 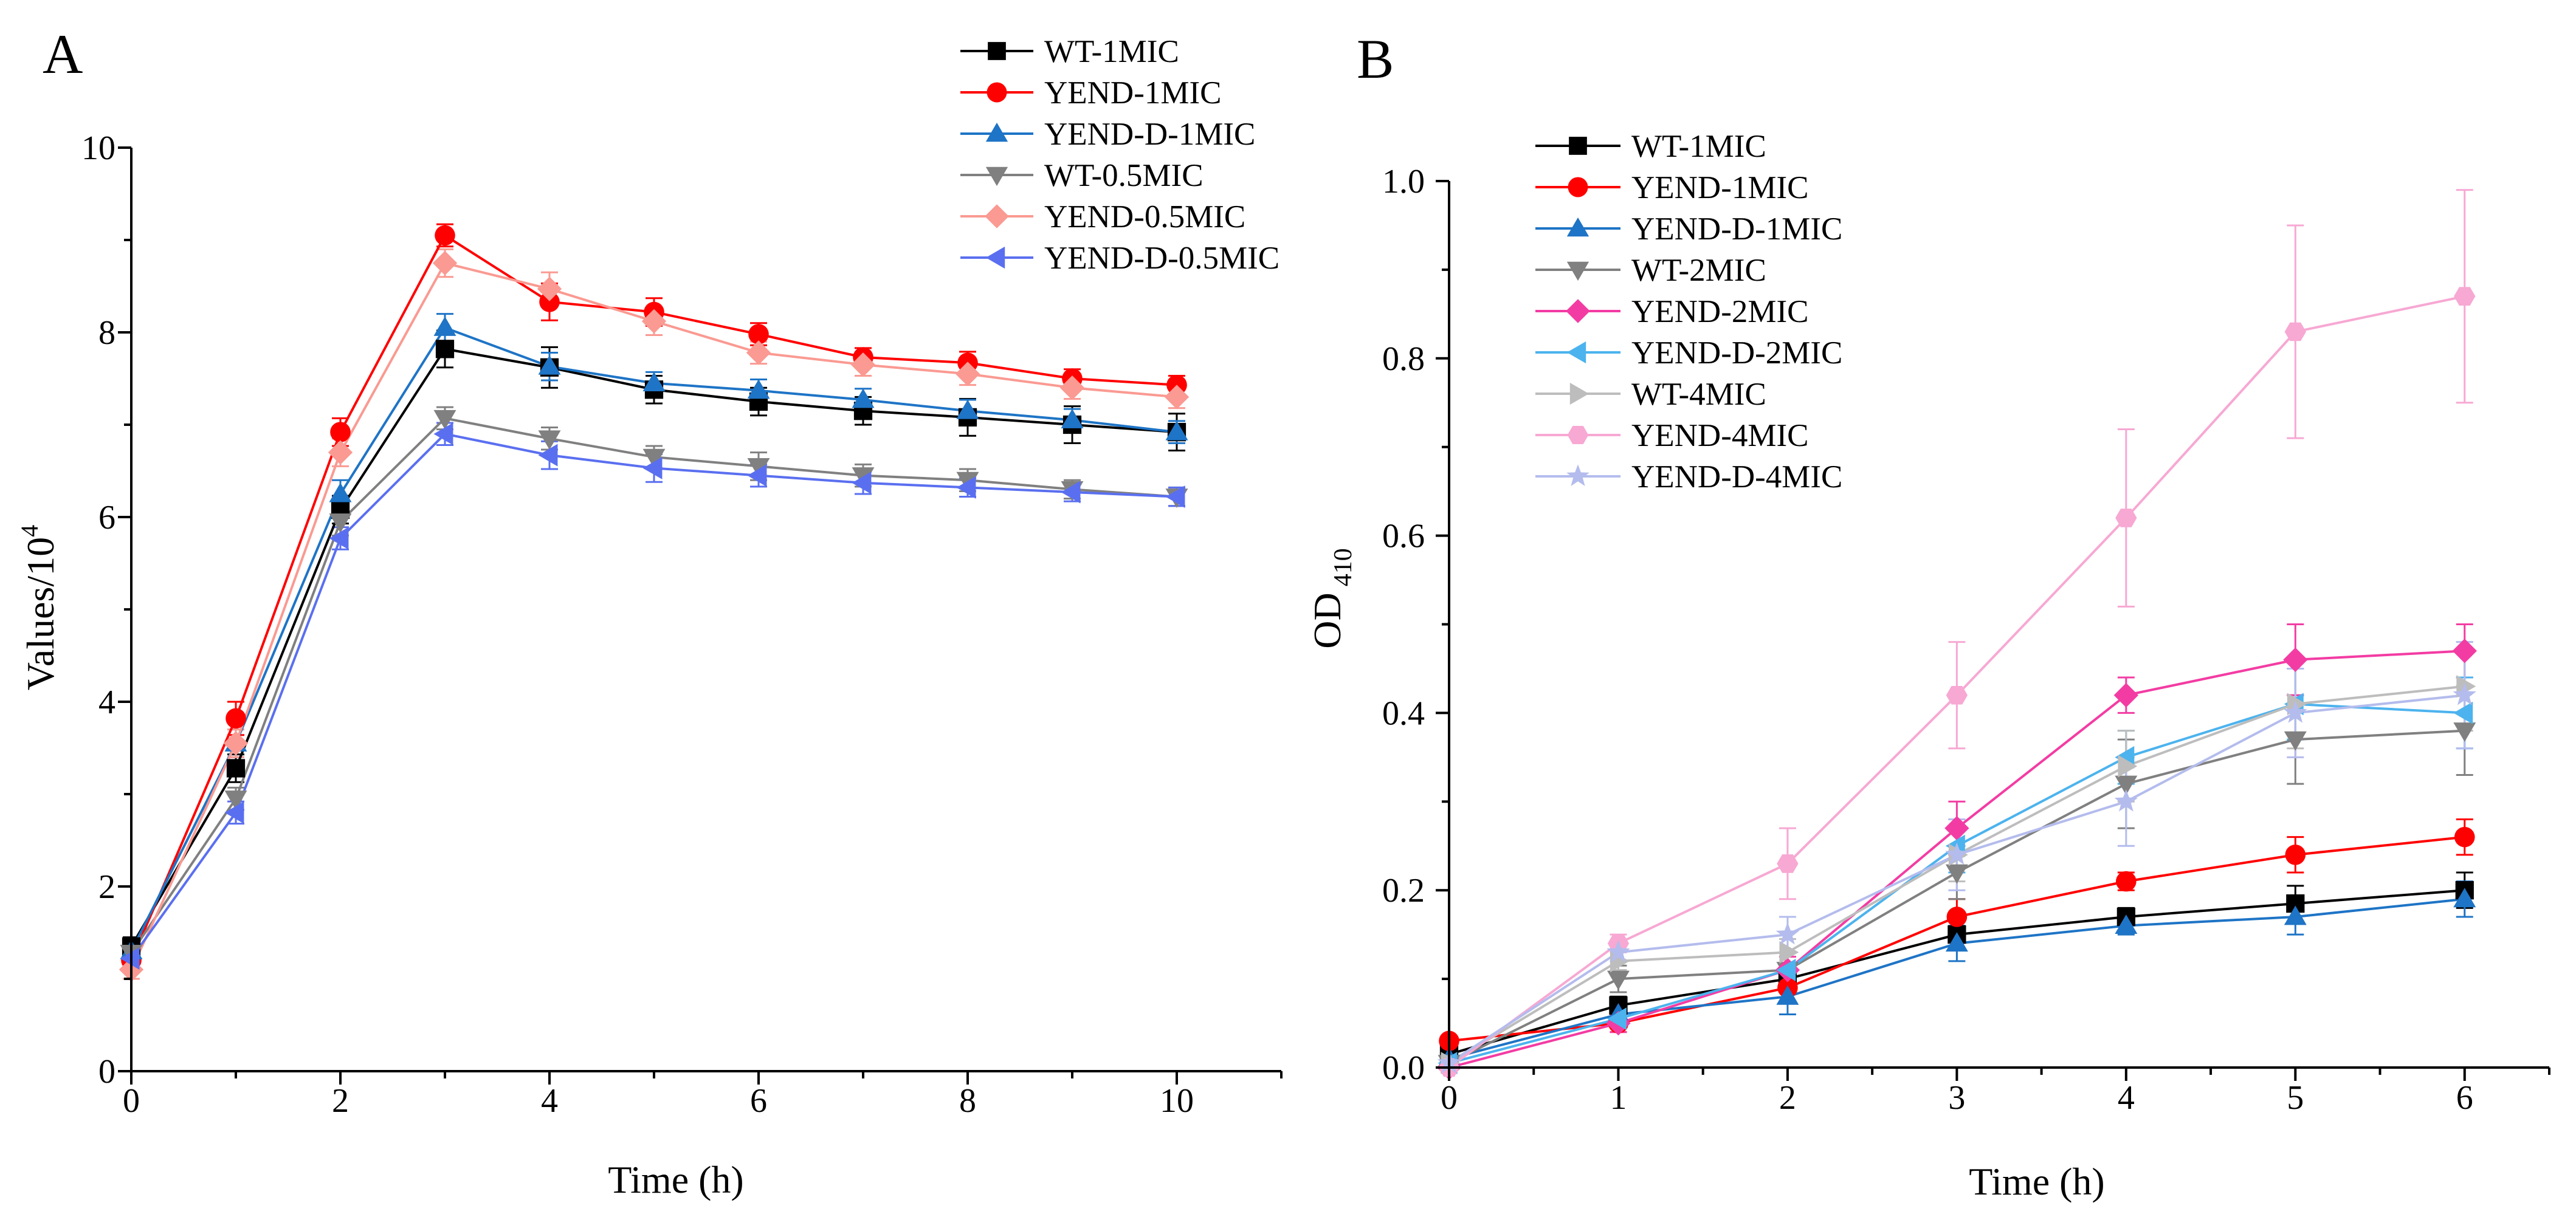 I want to click on x-axis-title-b: Time (h), so click(x=2037, y=1181).